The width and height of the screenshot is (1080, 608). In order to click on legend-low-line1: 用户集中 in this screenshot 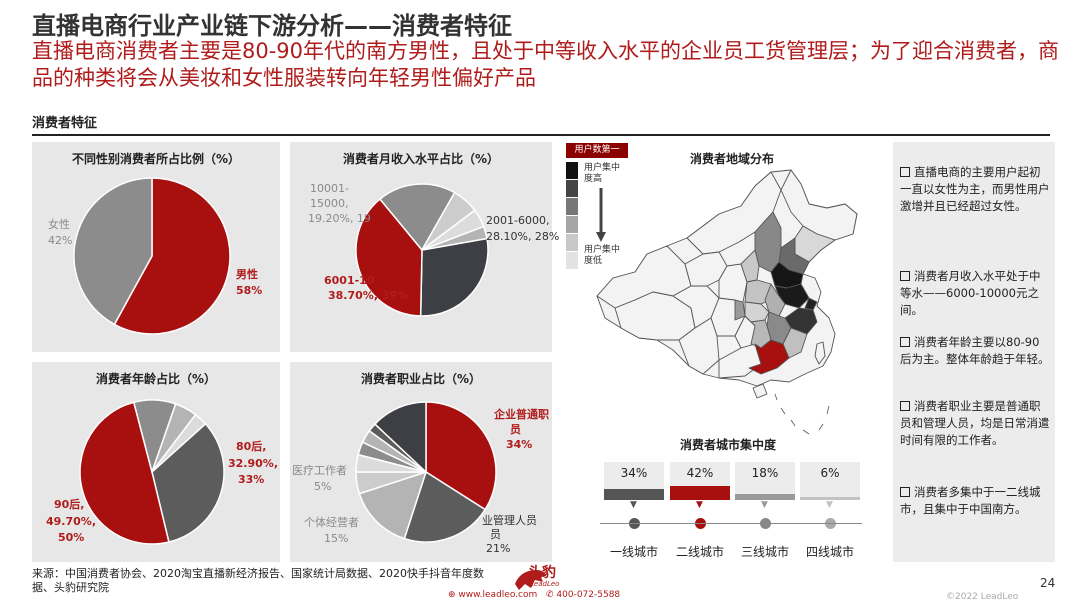, I will do `click(602, 250)`.